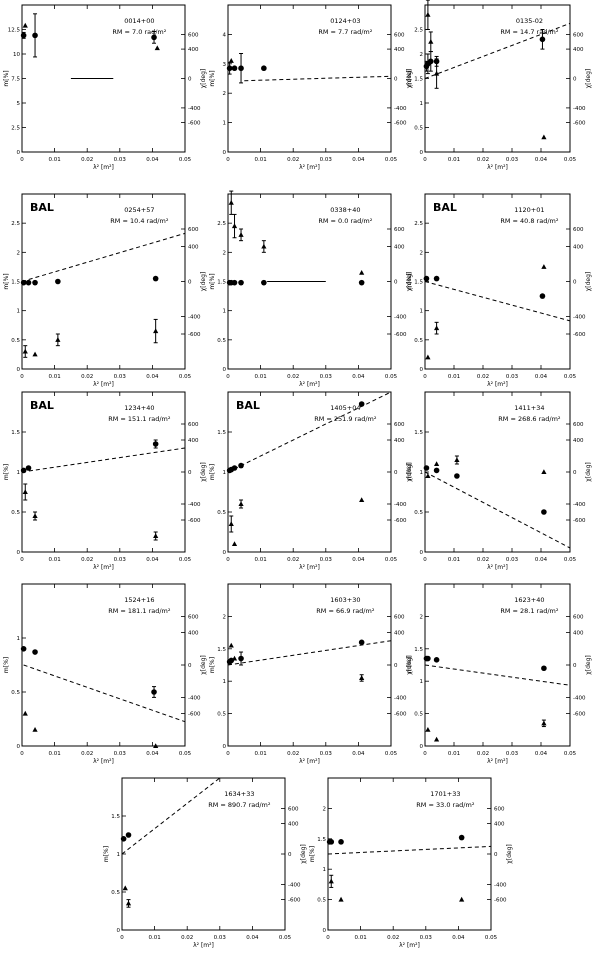  I want to click on x-tick-label: 0.02, so click(483, 754).